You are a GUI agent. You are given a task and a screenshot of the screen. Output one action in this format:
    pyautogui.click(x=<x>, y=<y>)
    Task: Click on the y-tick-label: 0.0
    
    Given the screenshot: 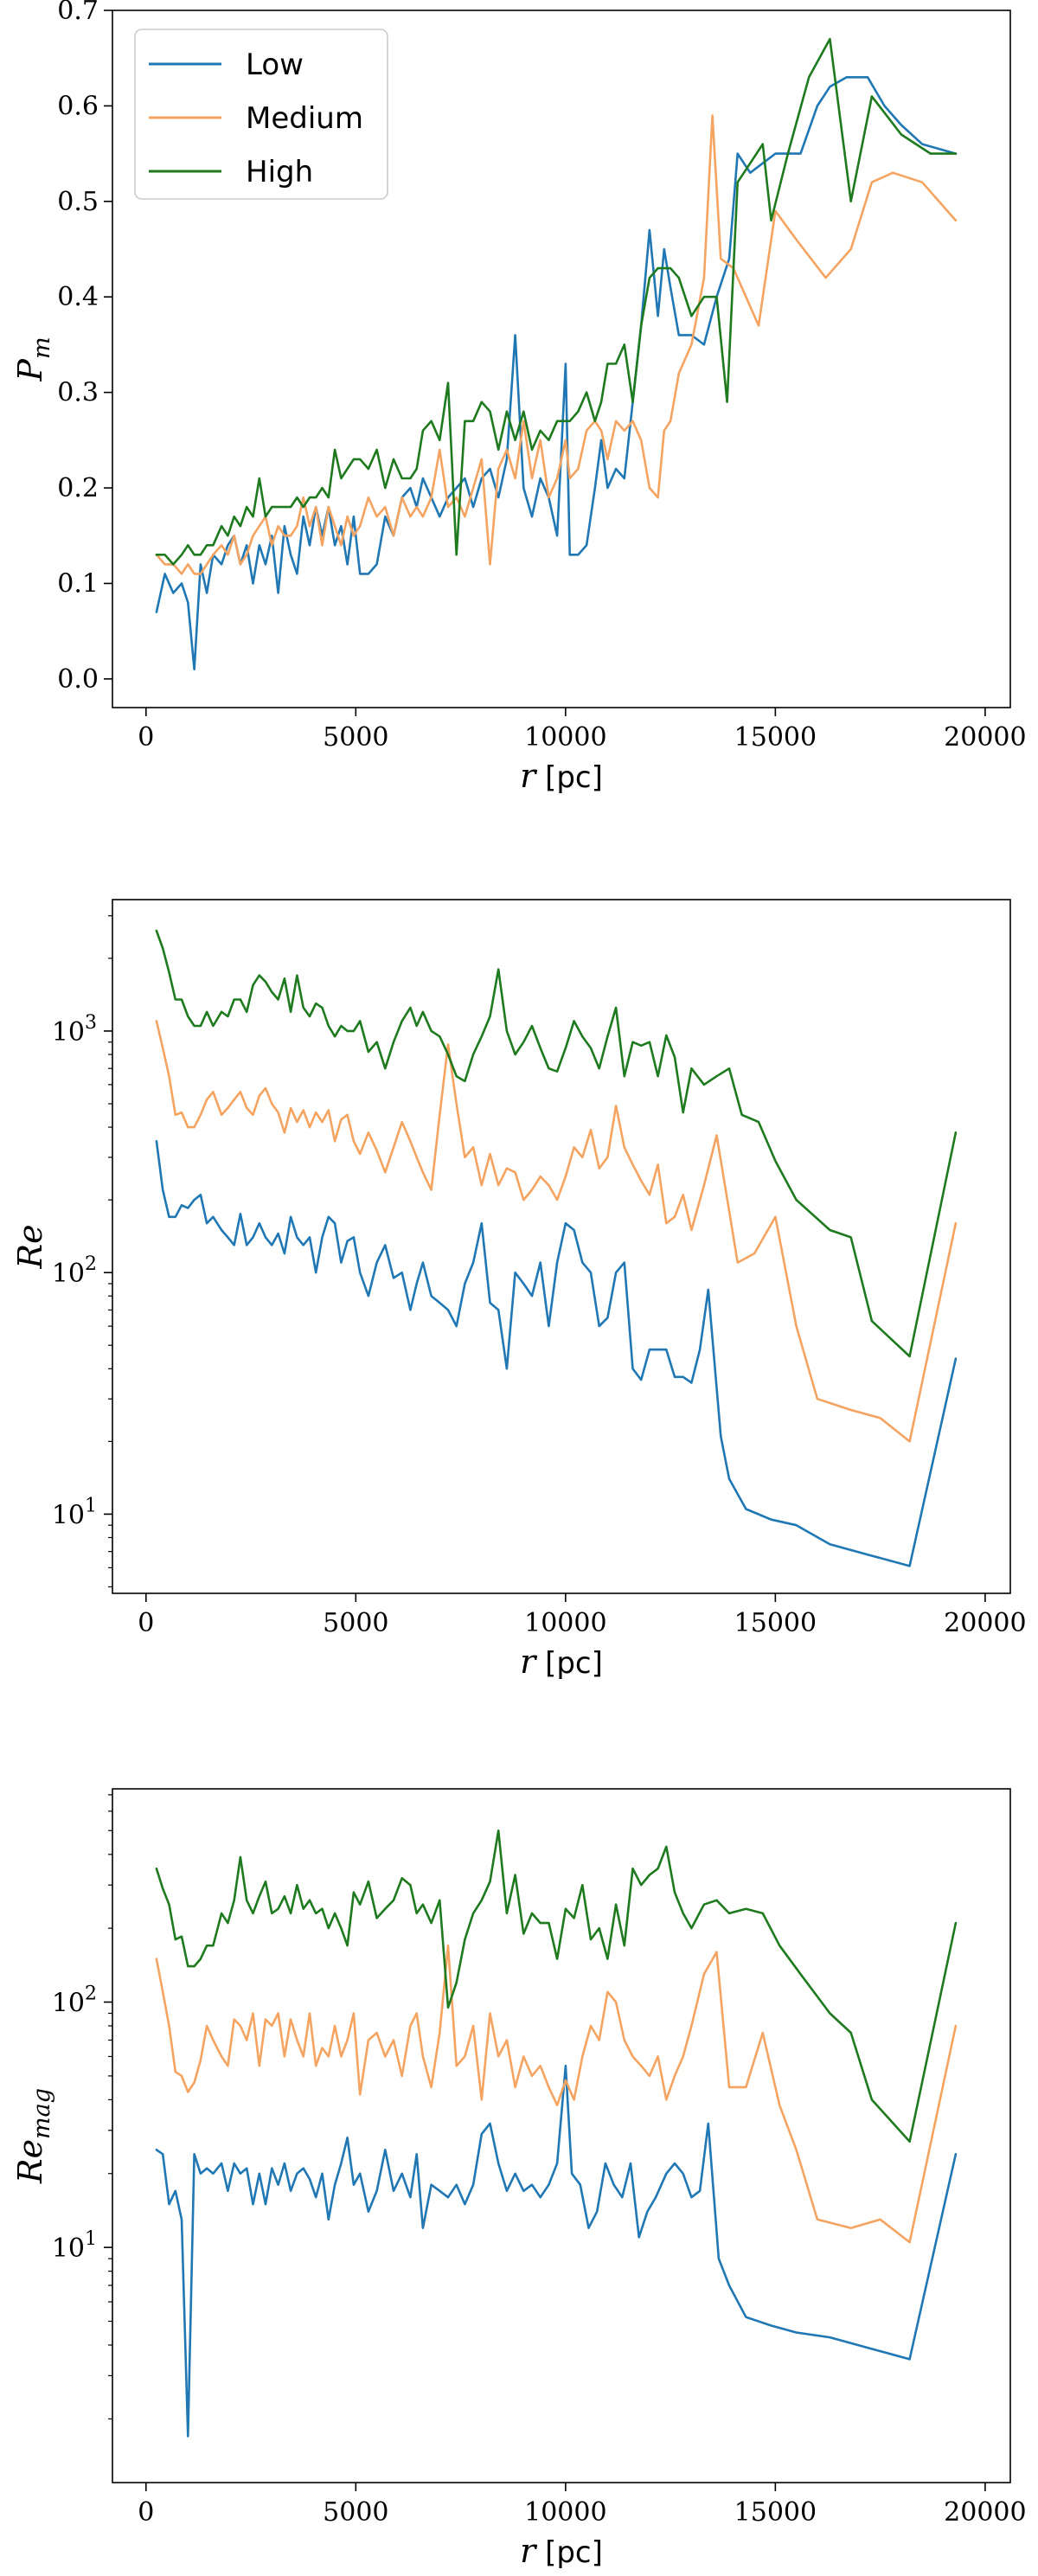 What is the action you would take?
    pyautogui.click(x=78, y=679)
    